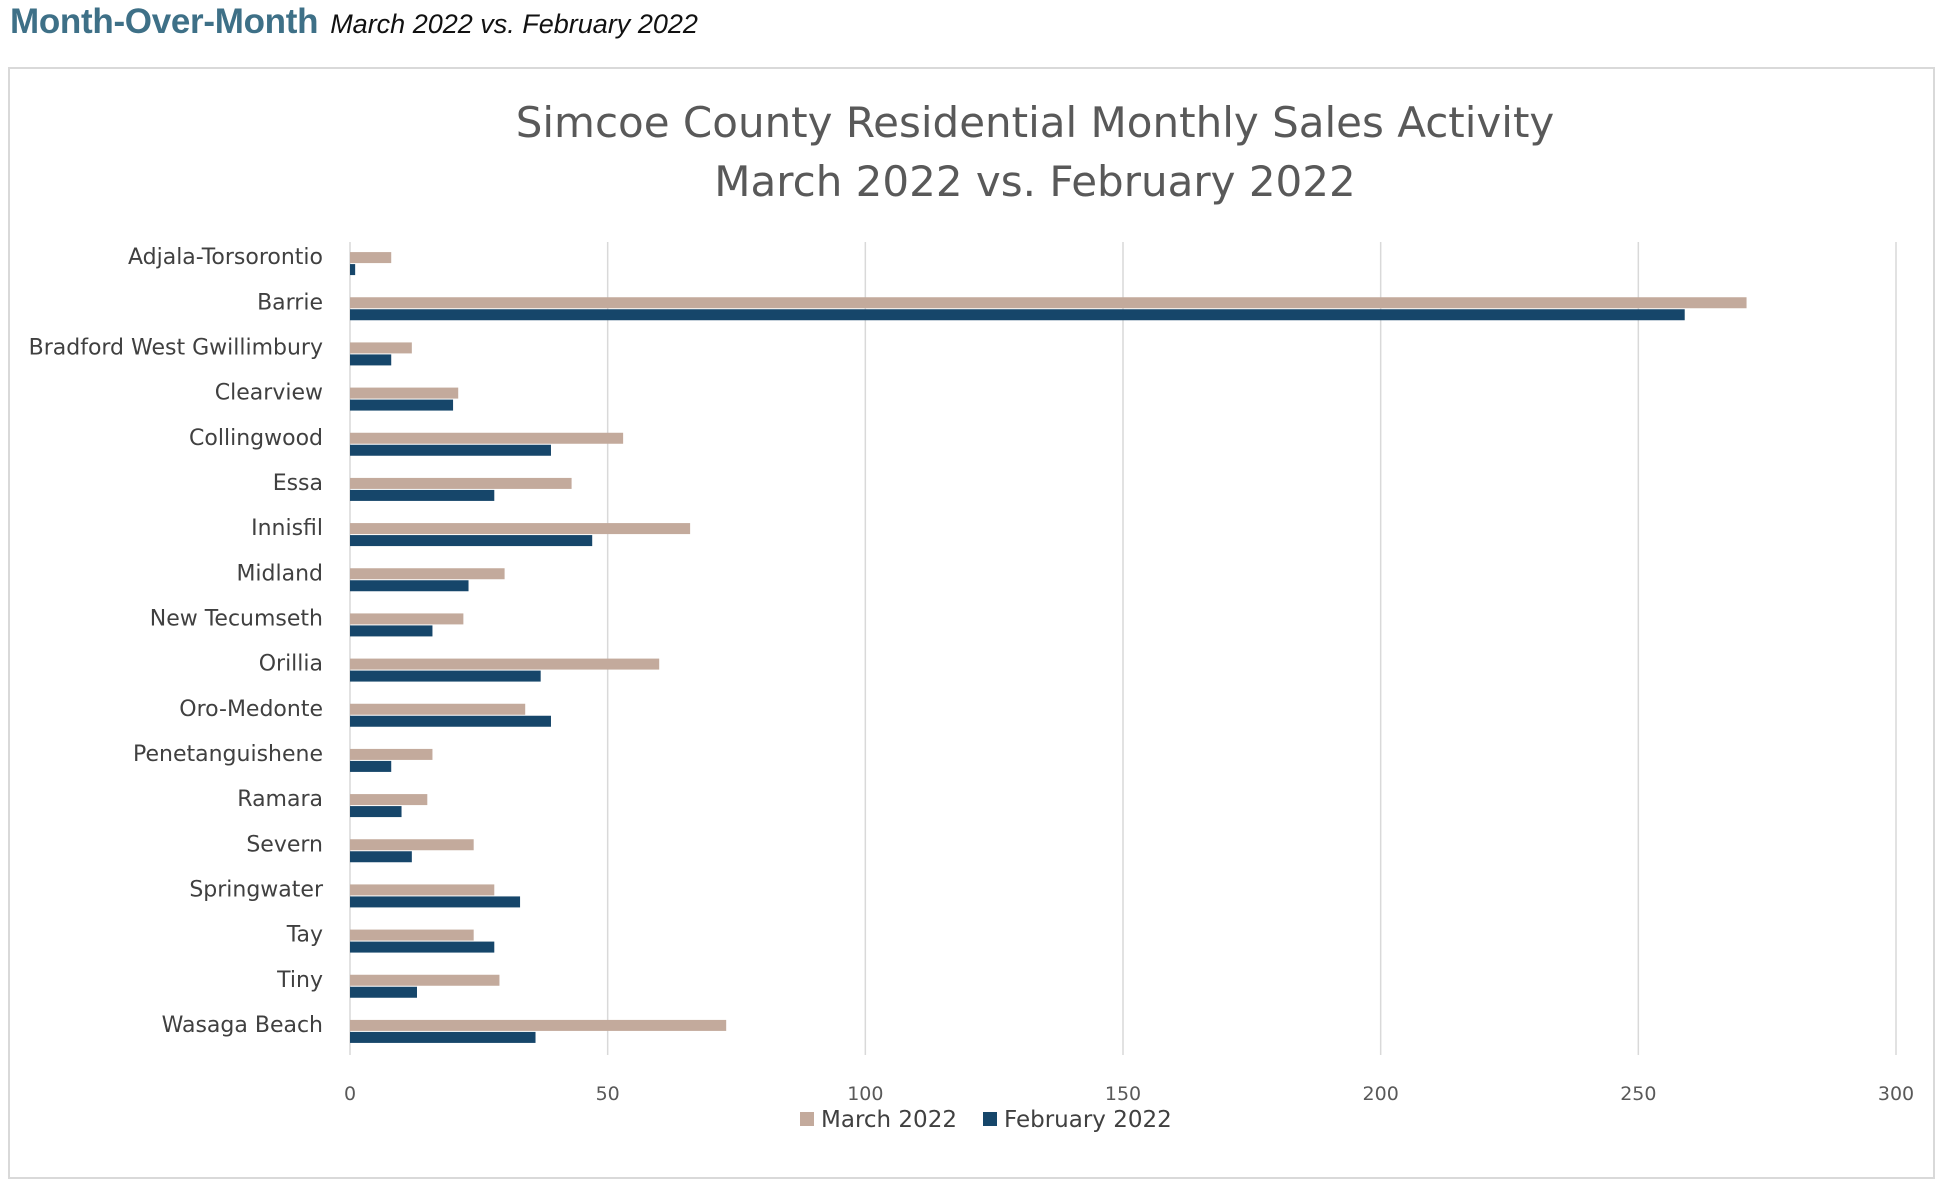 The image size is (1940, 1194). Describe the element at coordinates (425, 980) in the screenshot. I see `bar-march-2022-tiny` at that location.